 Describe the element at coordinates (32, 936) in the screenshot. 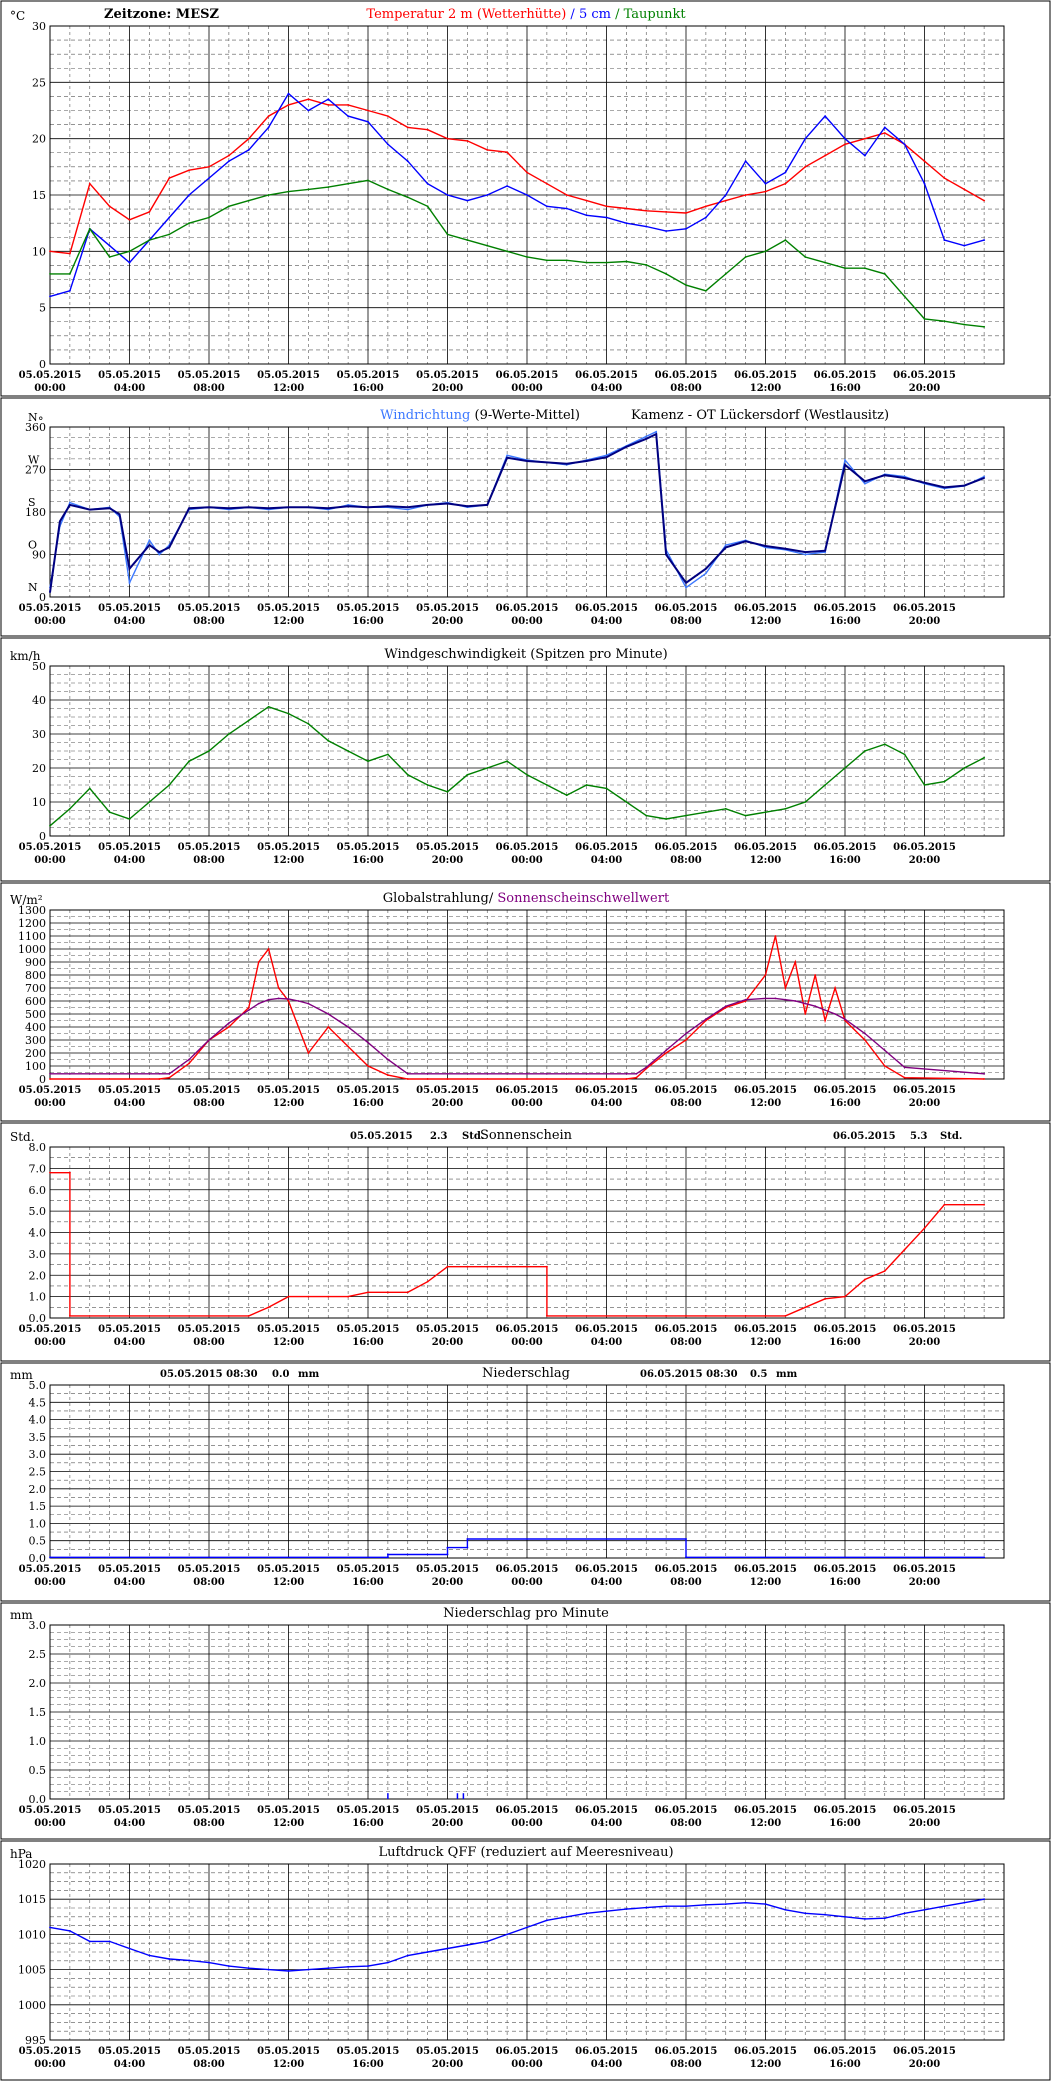

I see `y-tick-label: 1100` at that location.